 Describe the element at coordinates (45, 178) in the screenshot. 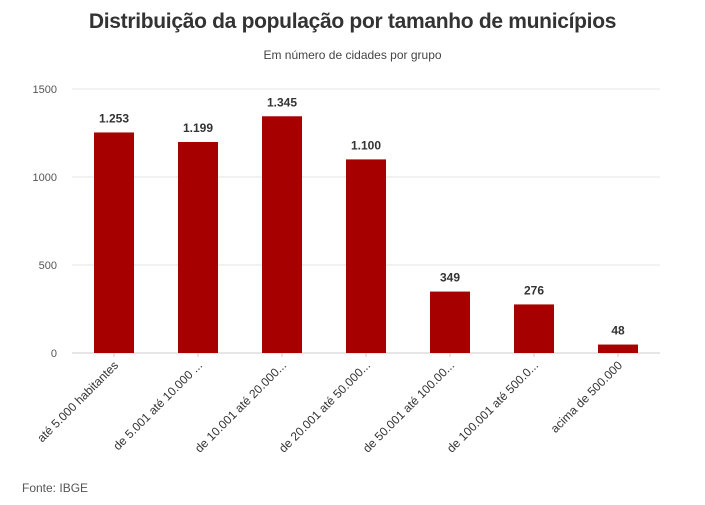

I see `y-tick-label: 1000` at that location.